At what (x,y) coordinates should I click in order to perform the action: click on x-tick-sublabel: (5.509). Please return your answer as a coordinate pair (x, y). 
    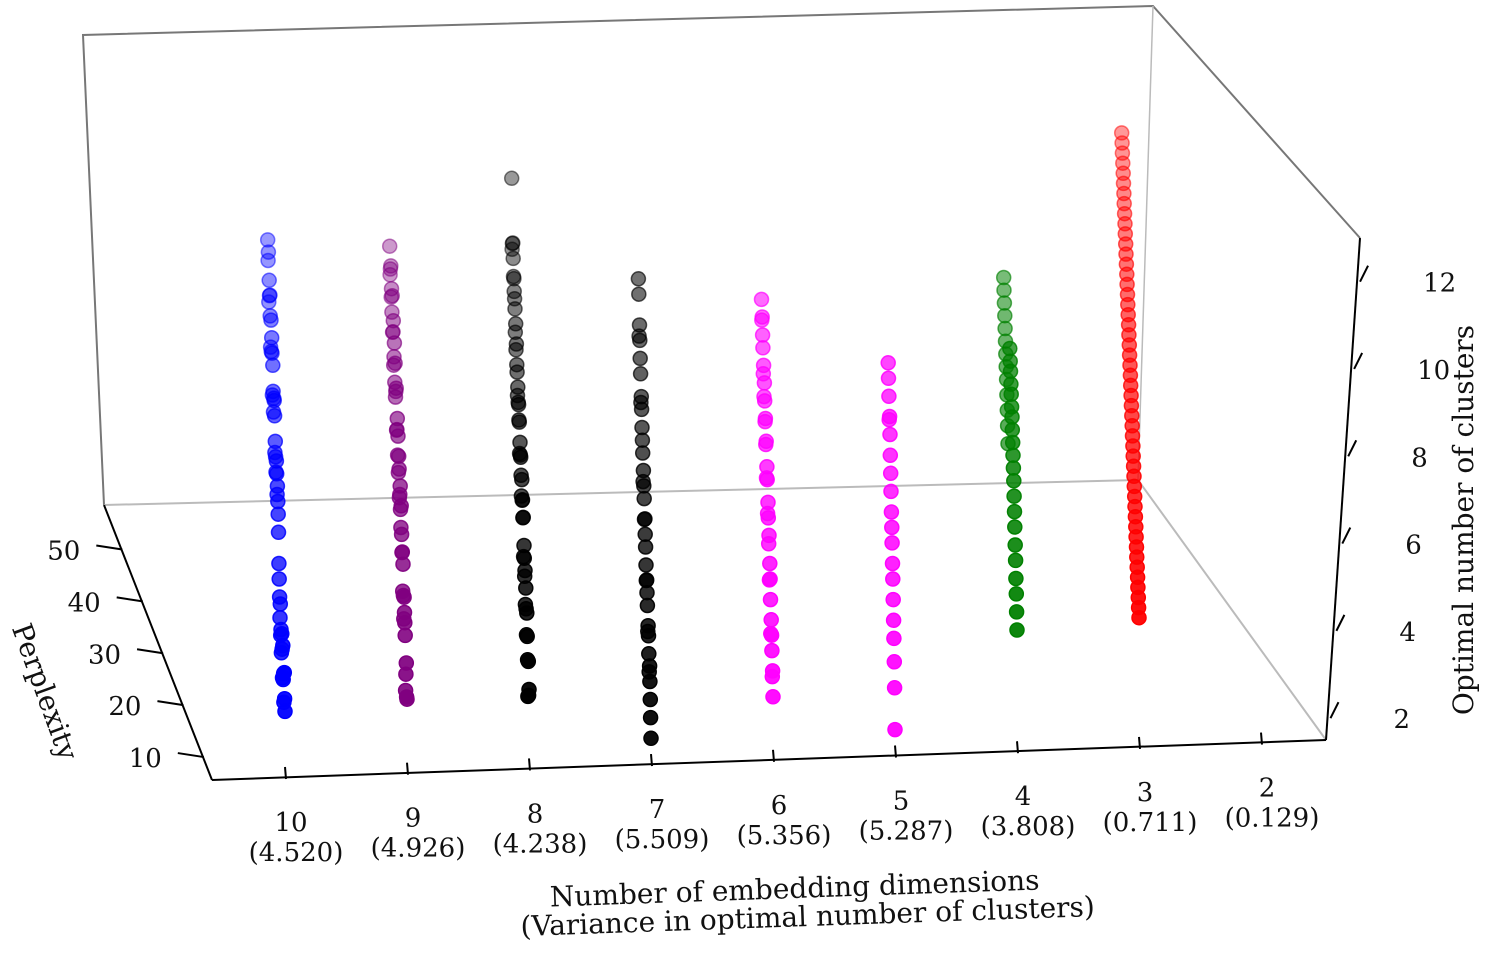
    Looking at the image, I should click on (662, 840).